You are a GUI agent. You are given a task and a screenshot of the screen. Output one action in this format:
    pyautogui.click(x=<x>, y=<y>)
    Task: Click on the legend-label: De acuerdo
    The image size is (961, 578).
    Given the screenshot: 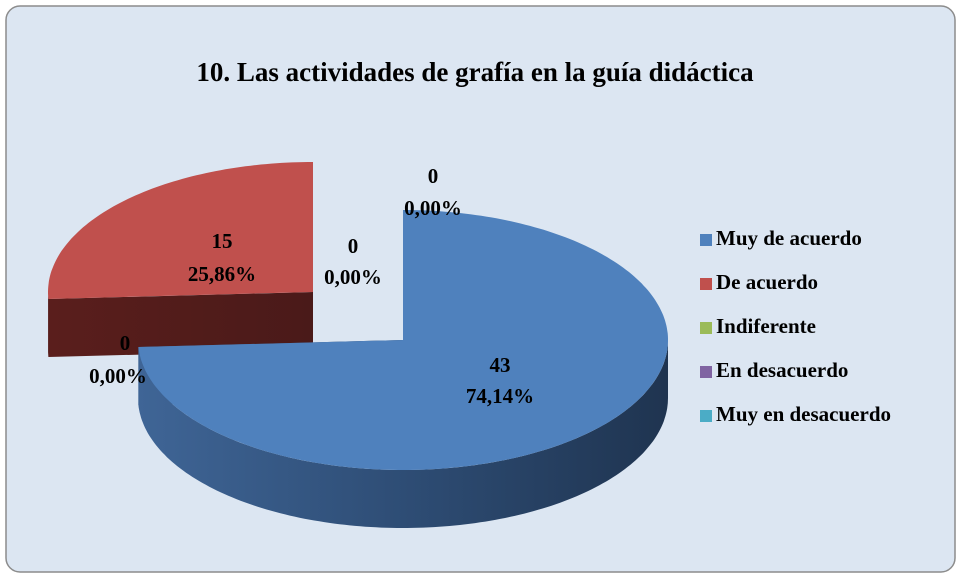 What is the action you would take?
    pyautogui.click(x=767, y=282)
    